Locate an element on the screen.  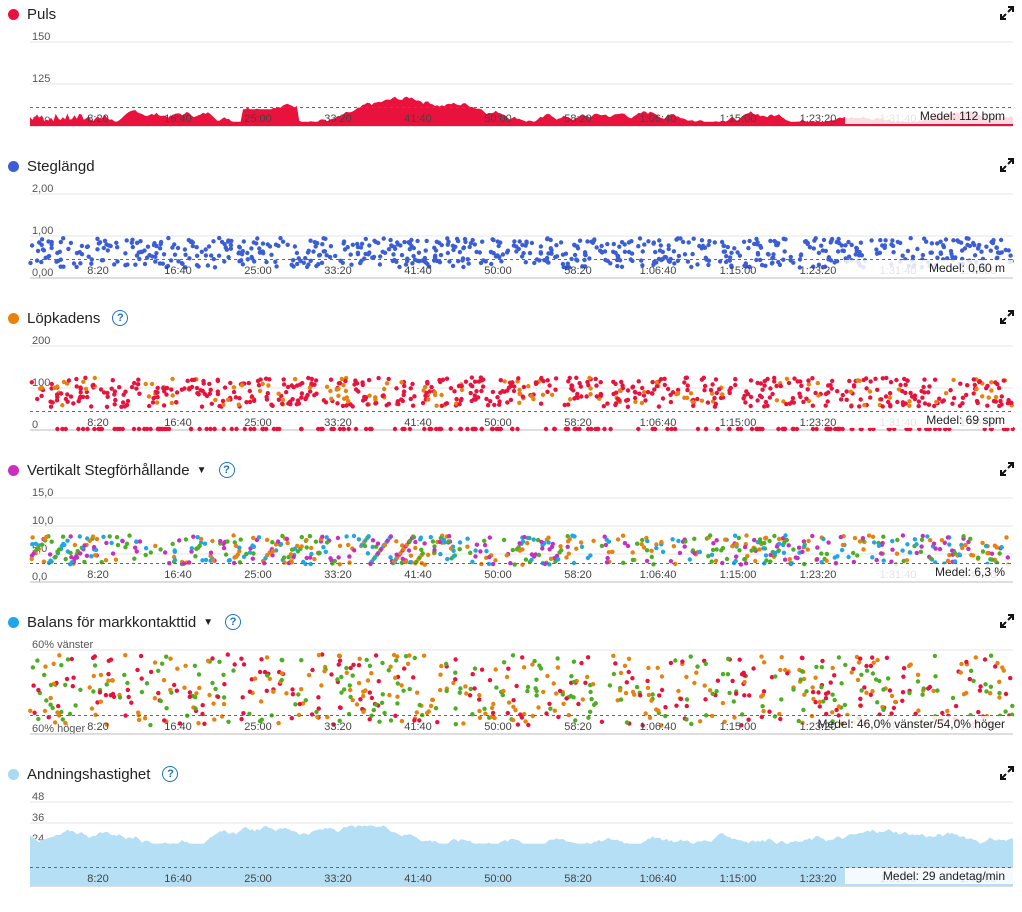
panel-header: Vertikalt Stegförhållande ▼? is located at coordinates (121, 470).